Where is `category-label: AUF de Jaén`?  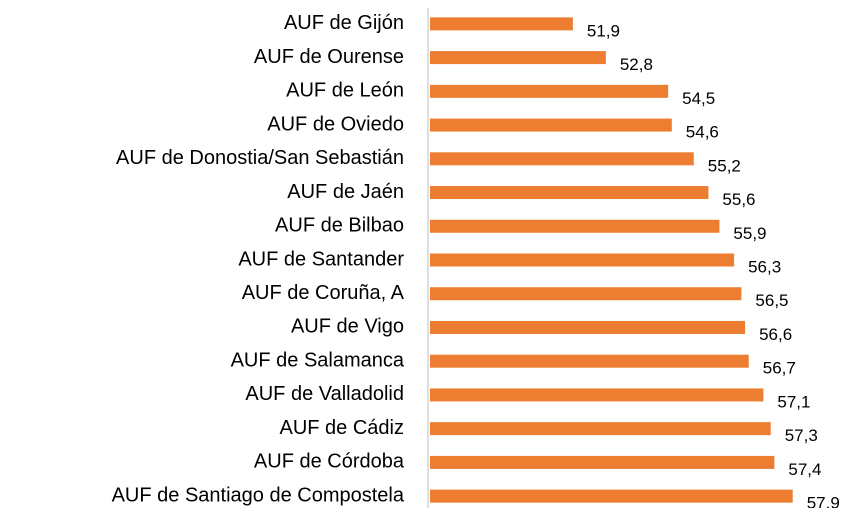
category-label: AUF de Jaén is located at coordinates (345, 192).